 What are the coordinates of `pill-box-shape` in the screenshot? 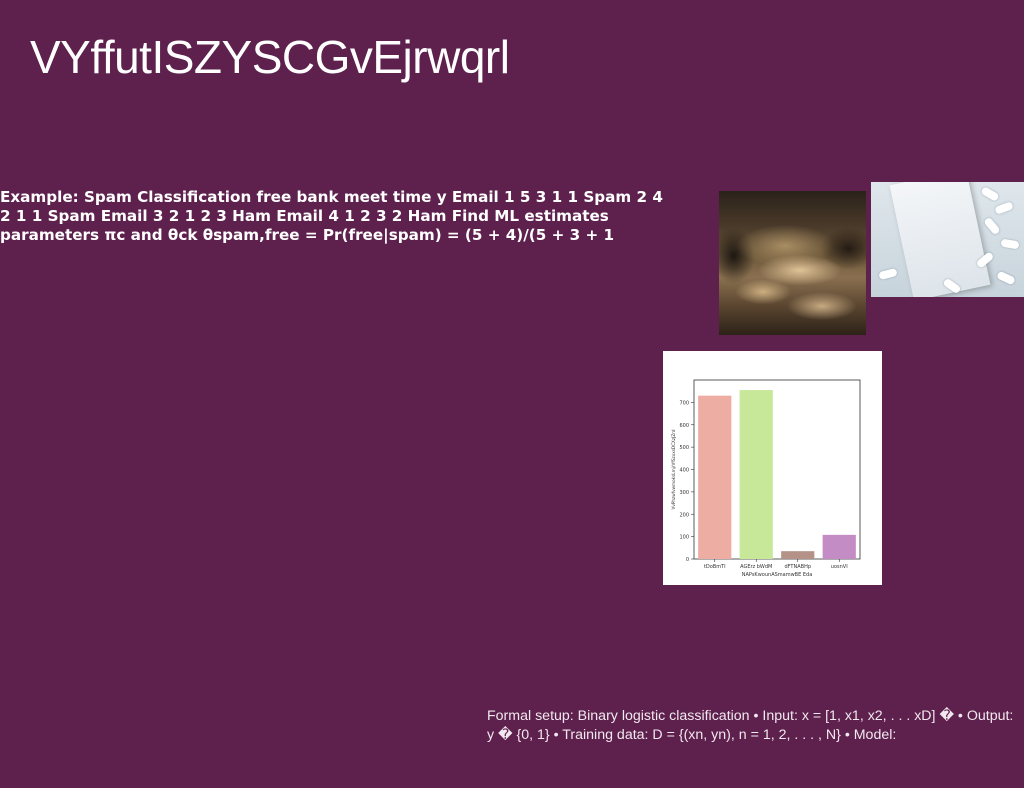 It's located at (940, 239).